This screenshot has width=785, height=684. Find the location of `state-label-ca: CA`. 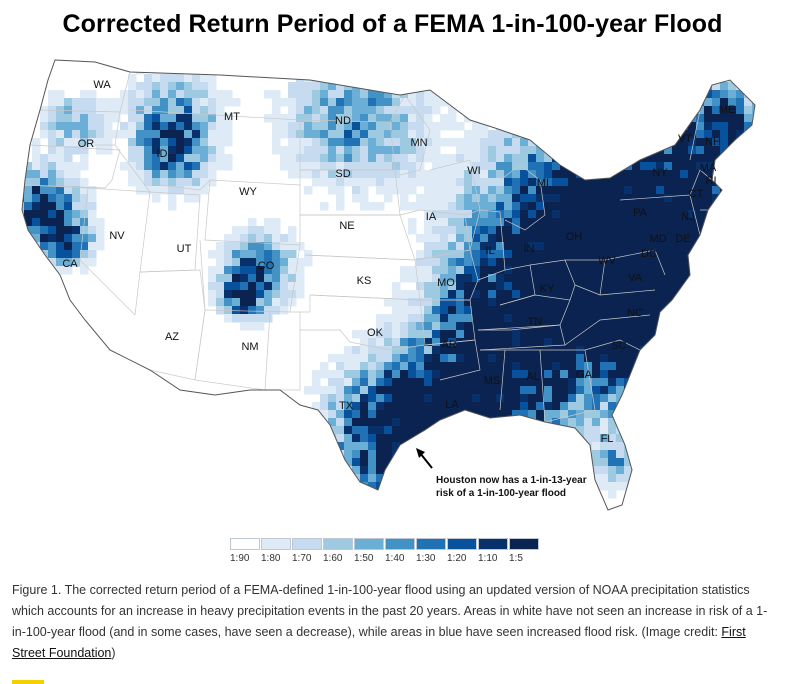

state-label-ca: CA is located at coordinates (70, 264).